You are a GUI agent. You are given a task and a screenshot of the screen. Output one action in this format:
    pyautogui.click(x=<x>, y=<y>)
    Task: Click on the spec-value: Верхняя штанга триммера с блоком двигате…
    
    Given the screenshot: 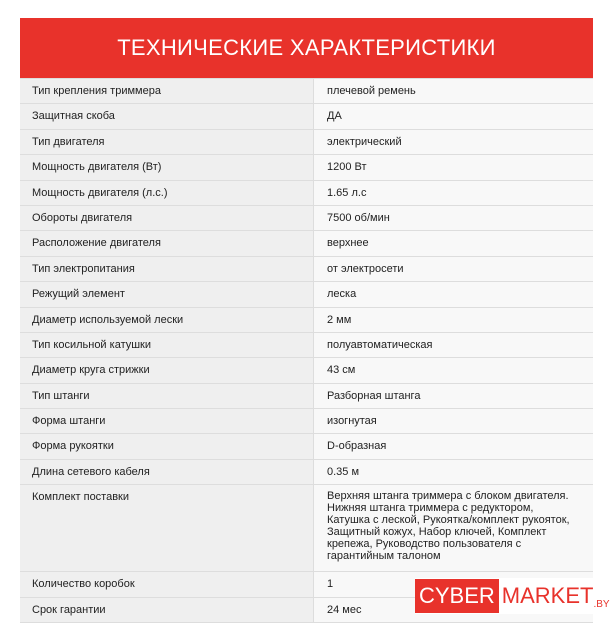 What is the action you would take?
    pyautogui.click(x=453, y=528)
    